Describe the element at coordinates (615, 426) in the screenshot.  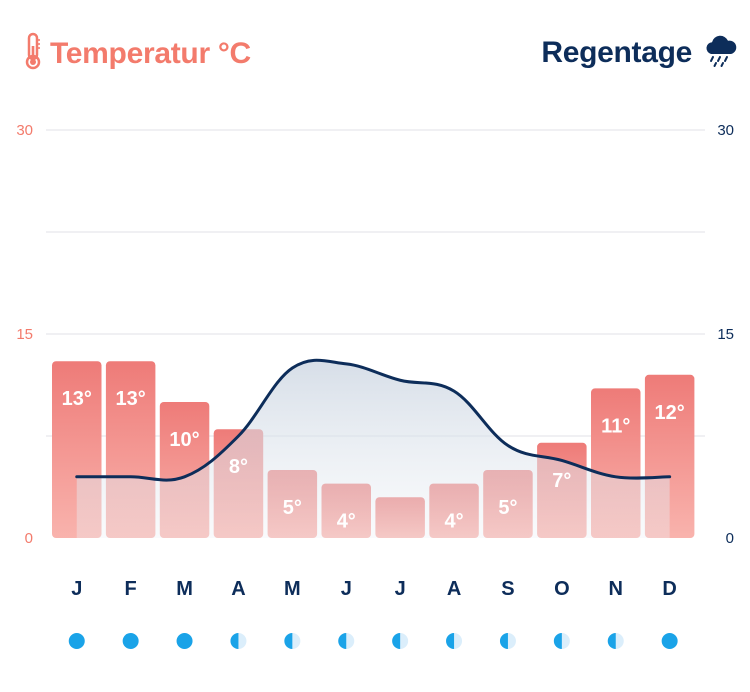
I see `temperature-data-label: 11°` at that location.